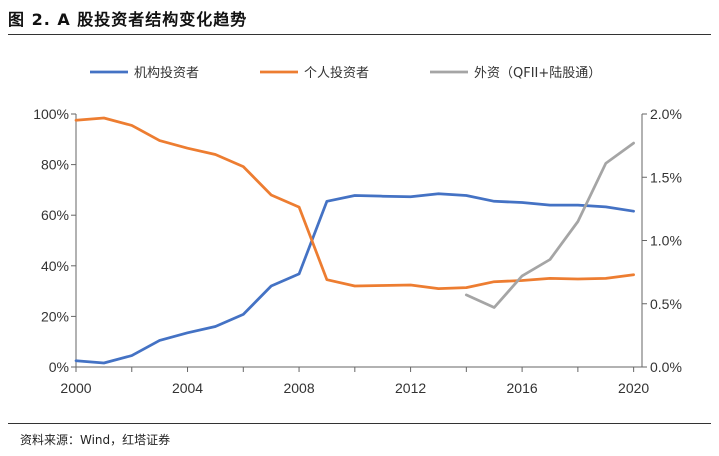 The width and height of the screenshot is (719, 456). What do you see at coordinates (95, 440) in the screenshot?
I see `source-note: 资料来源：Wind，红塔证券` at bounding box center [95, 440].